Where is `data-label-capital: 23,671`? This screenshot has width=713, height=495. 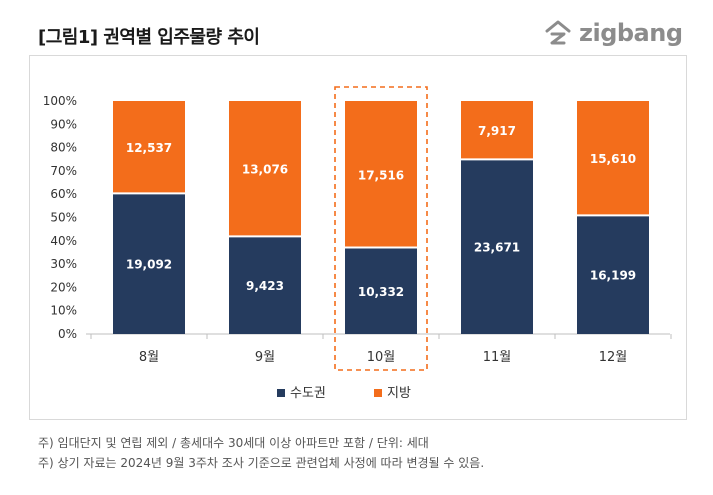
data-label-capital: 23,671 is located at coordinates (497, 248).